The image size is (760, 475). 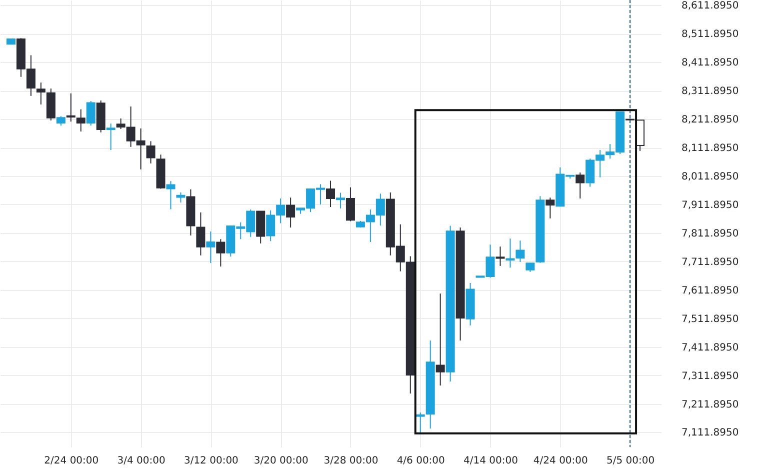 What do you see at coordinates (351, 461) in the screenshot?
I see `x-tick-label: 3/28 00:00` at bounding box center [351, 461].